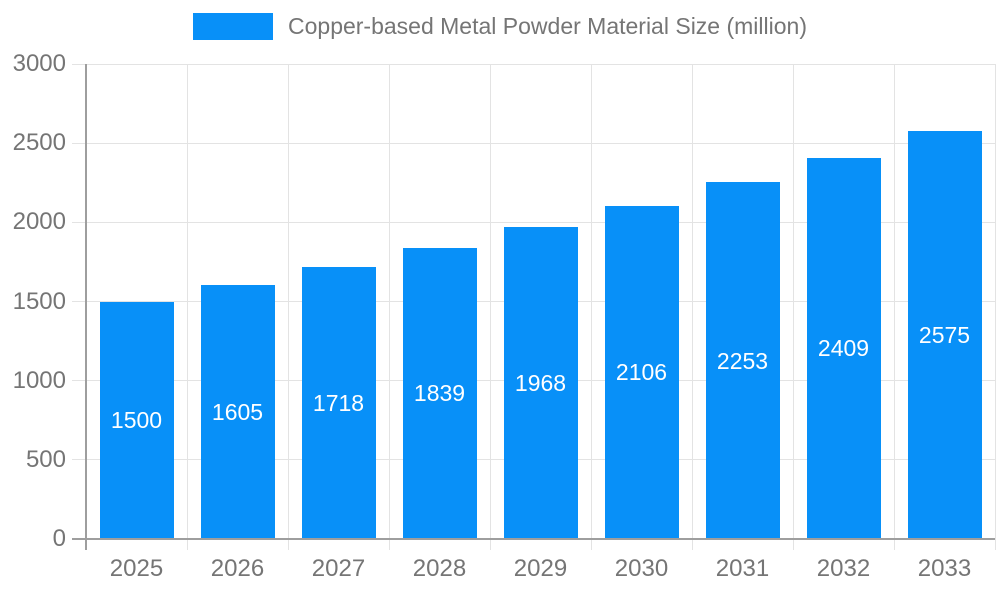 Image resolution: width=1000 pixels, height=600 pixels. Describe the element at coordinates (439, 568) in the screenshot. I see `x-axis-tick-label: 2028` at that location.